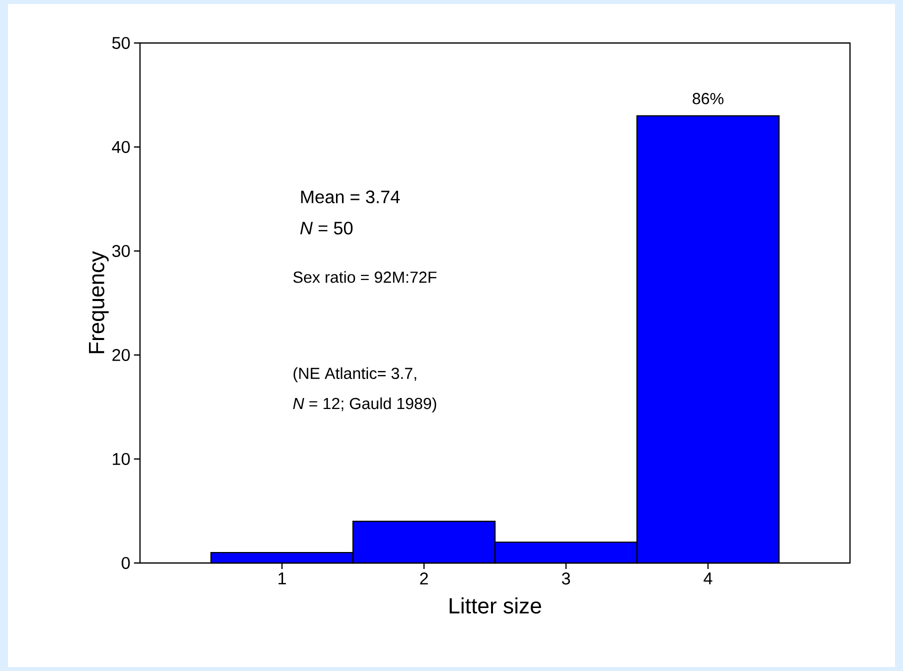  Describe the element at coordinates (566, 578) in the screenshot. I see `x-tick-label: 3` at that location.